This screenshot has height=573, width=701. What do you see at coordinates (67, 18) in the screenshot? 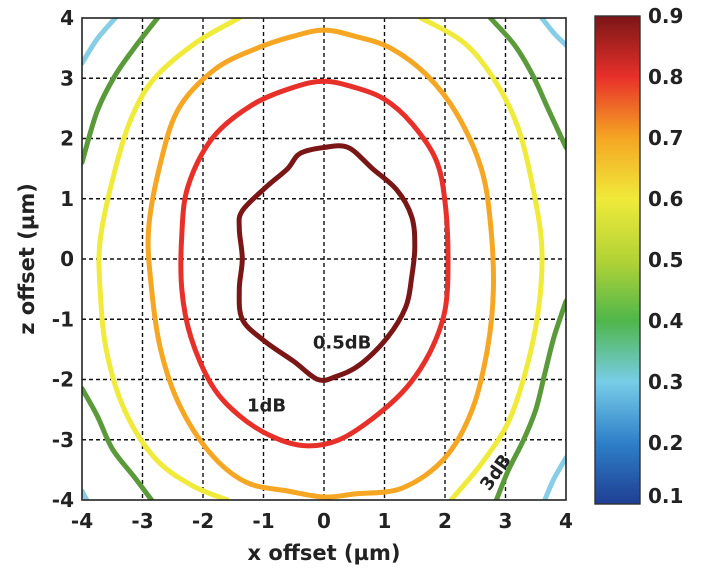
I see `y-tick-label-8: 4` at bounding box center [67, 18].